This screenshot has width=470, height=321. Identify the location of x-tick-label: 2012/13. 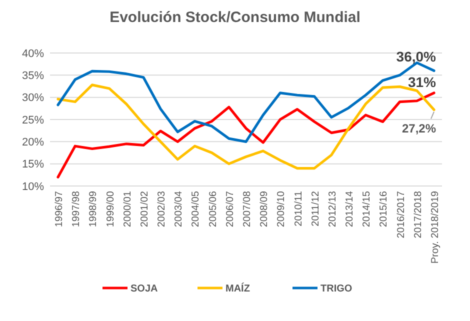
(332, 209).